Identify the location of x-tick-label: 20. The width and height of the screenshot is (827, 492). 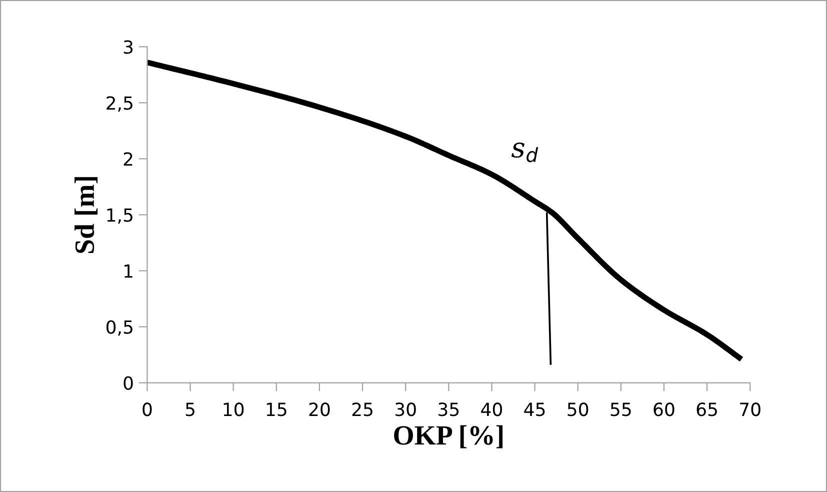
(319, 409).